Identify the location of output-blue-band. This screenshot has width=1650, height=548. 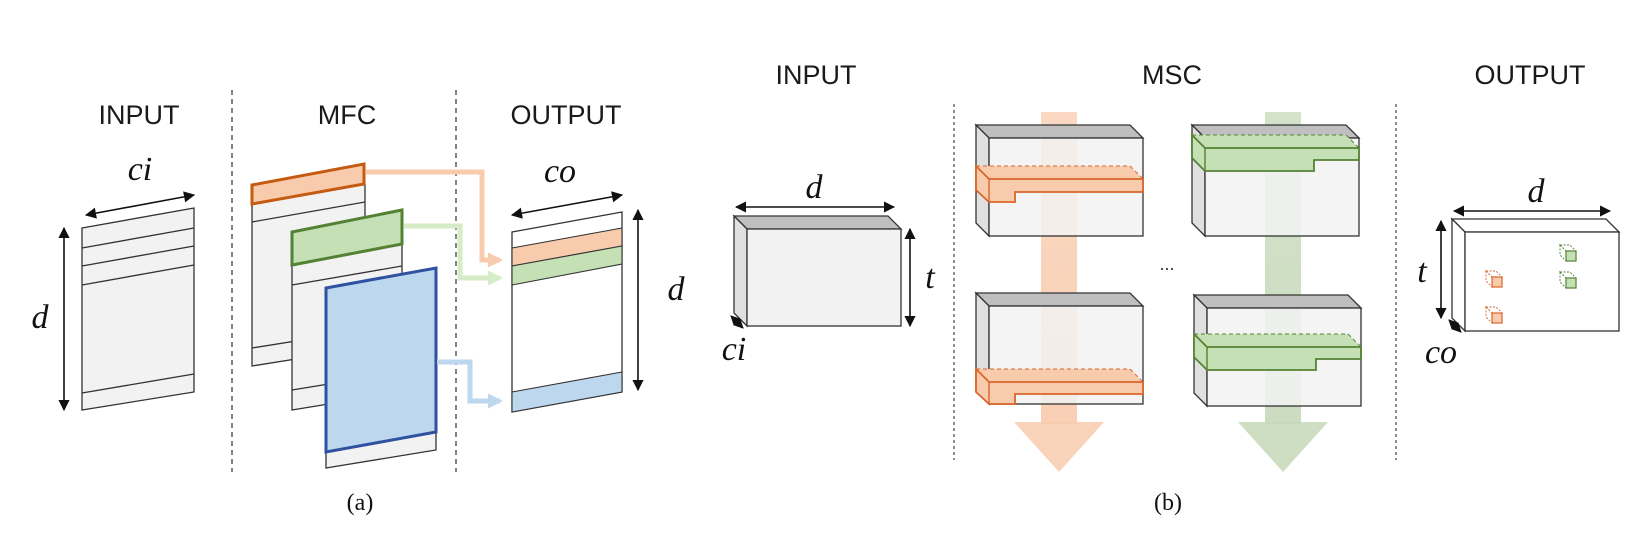
(567, 392).